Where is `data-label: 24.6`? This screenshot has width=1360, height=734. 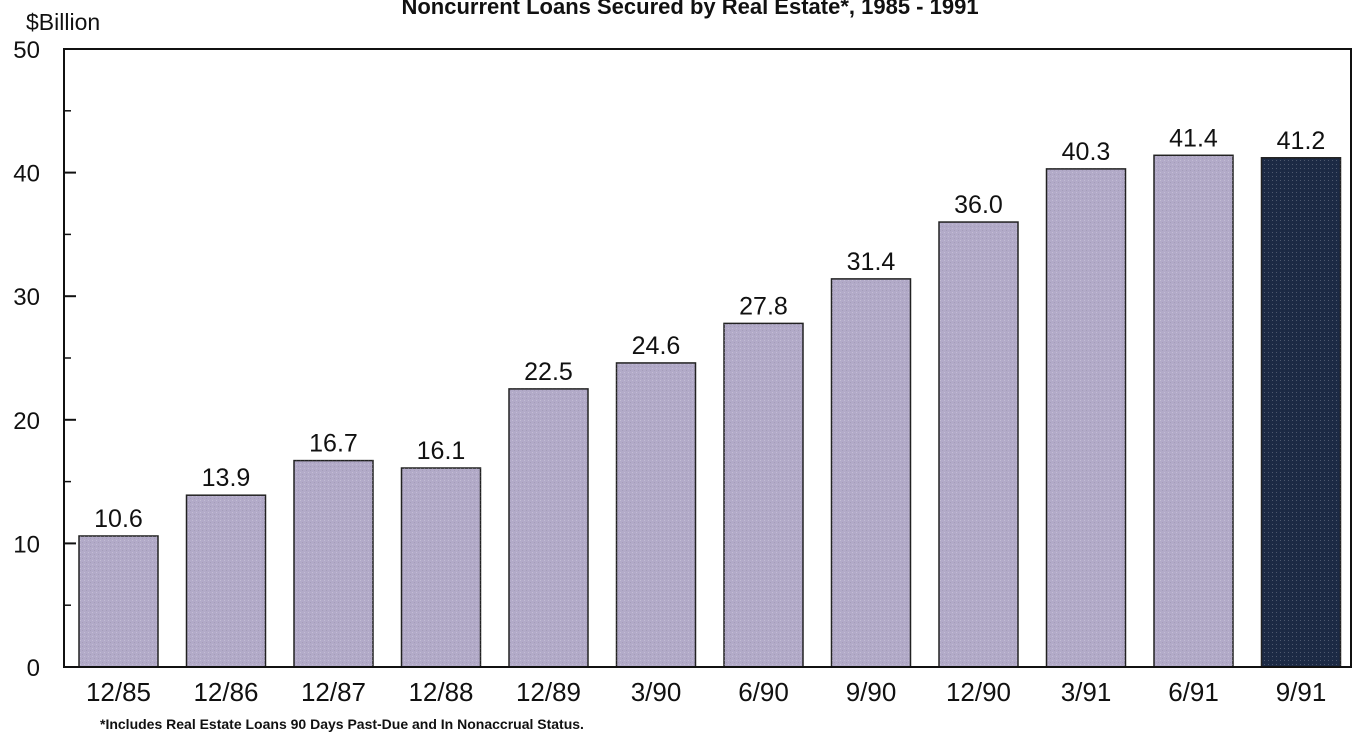 data-label: 24.6 is located at coordinates (656, 346).